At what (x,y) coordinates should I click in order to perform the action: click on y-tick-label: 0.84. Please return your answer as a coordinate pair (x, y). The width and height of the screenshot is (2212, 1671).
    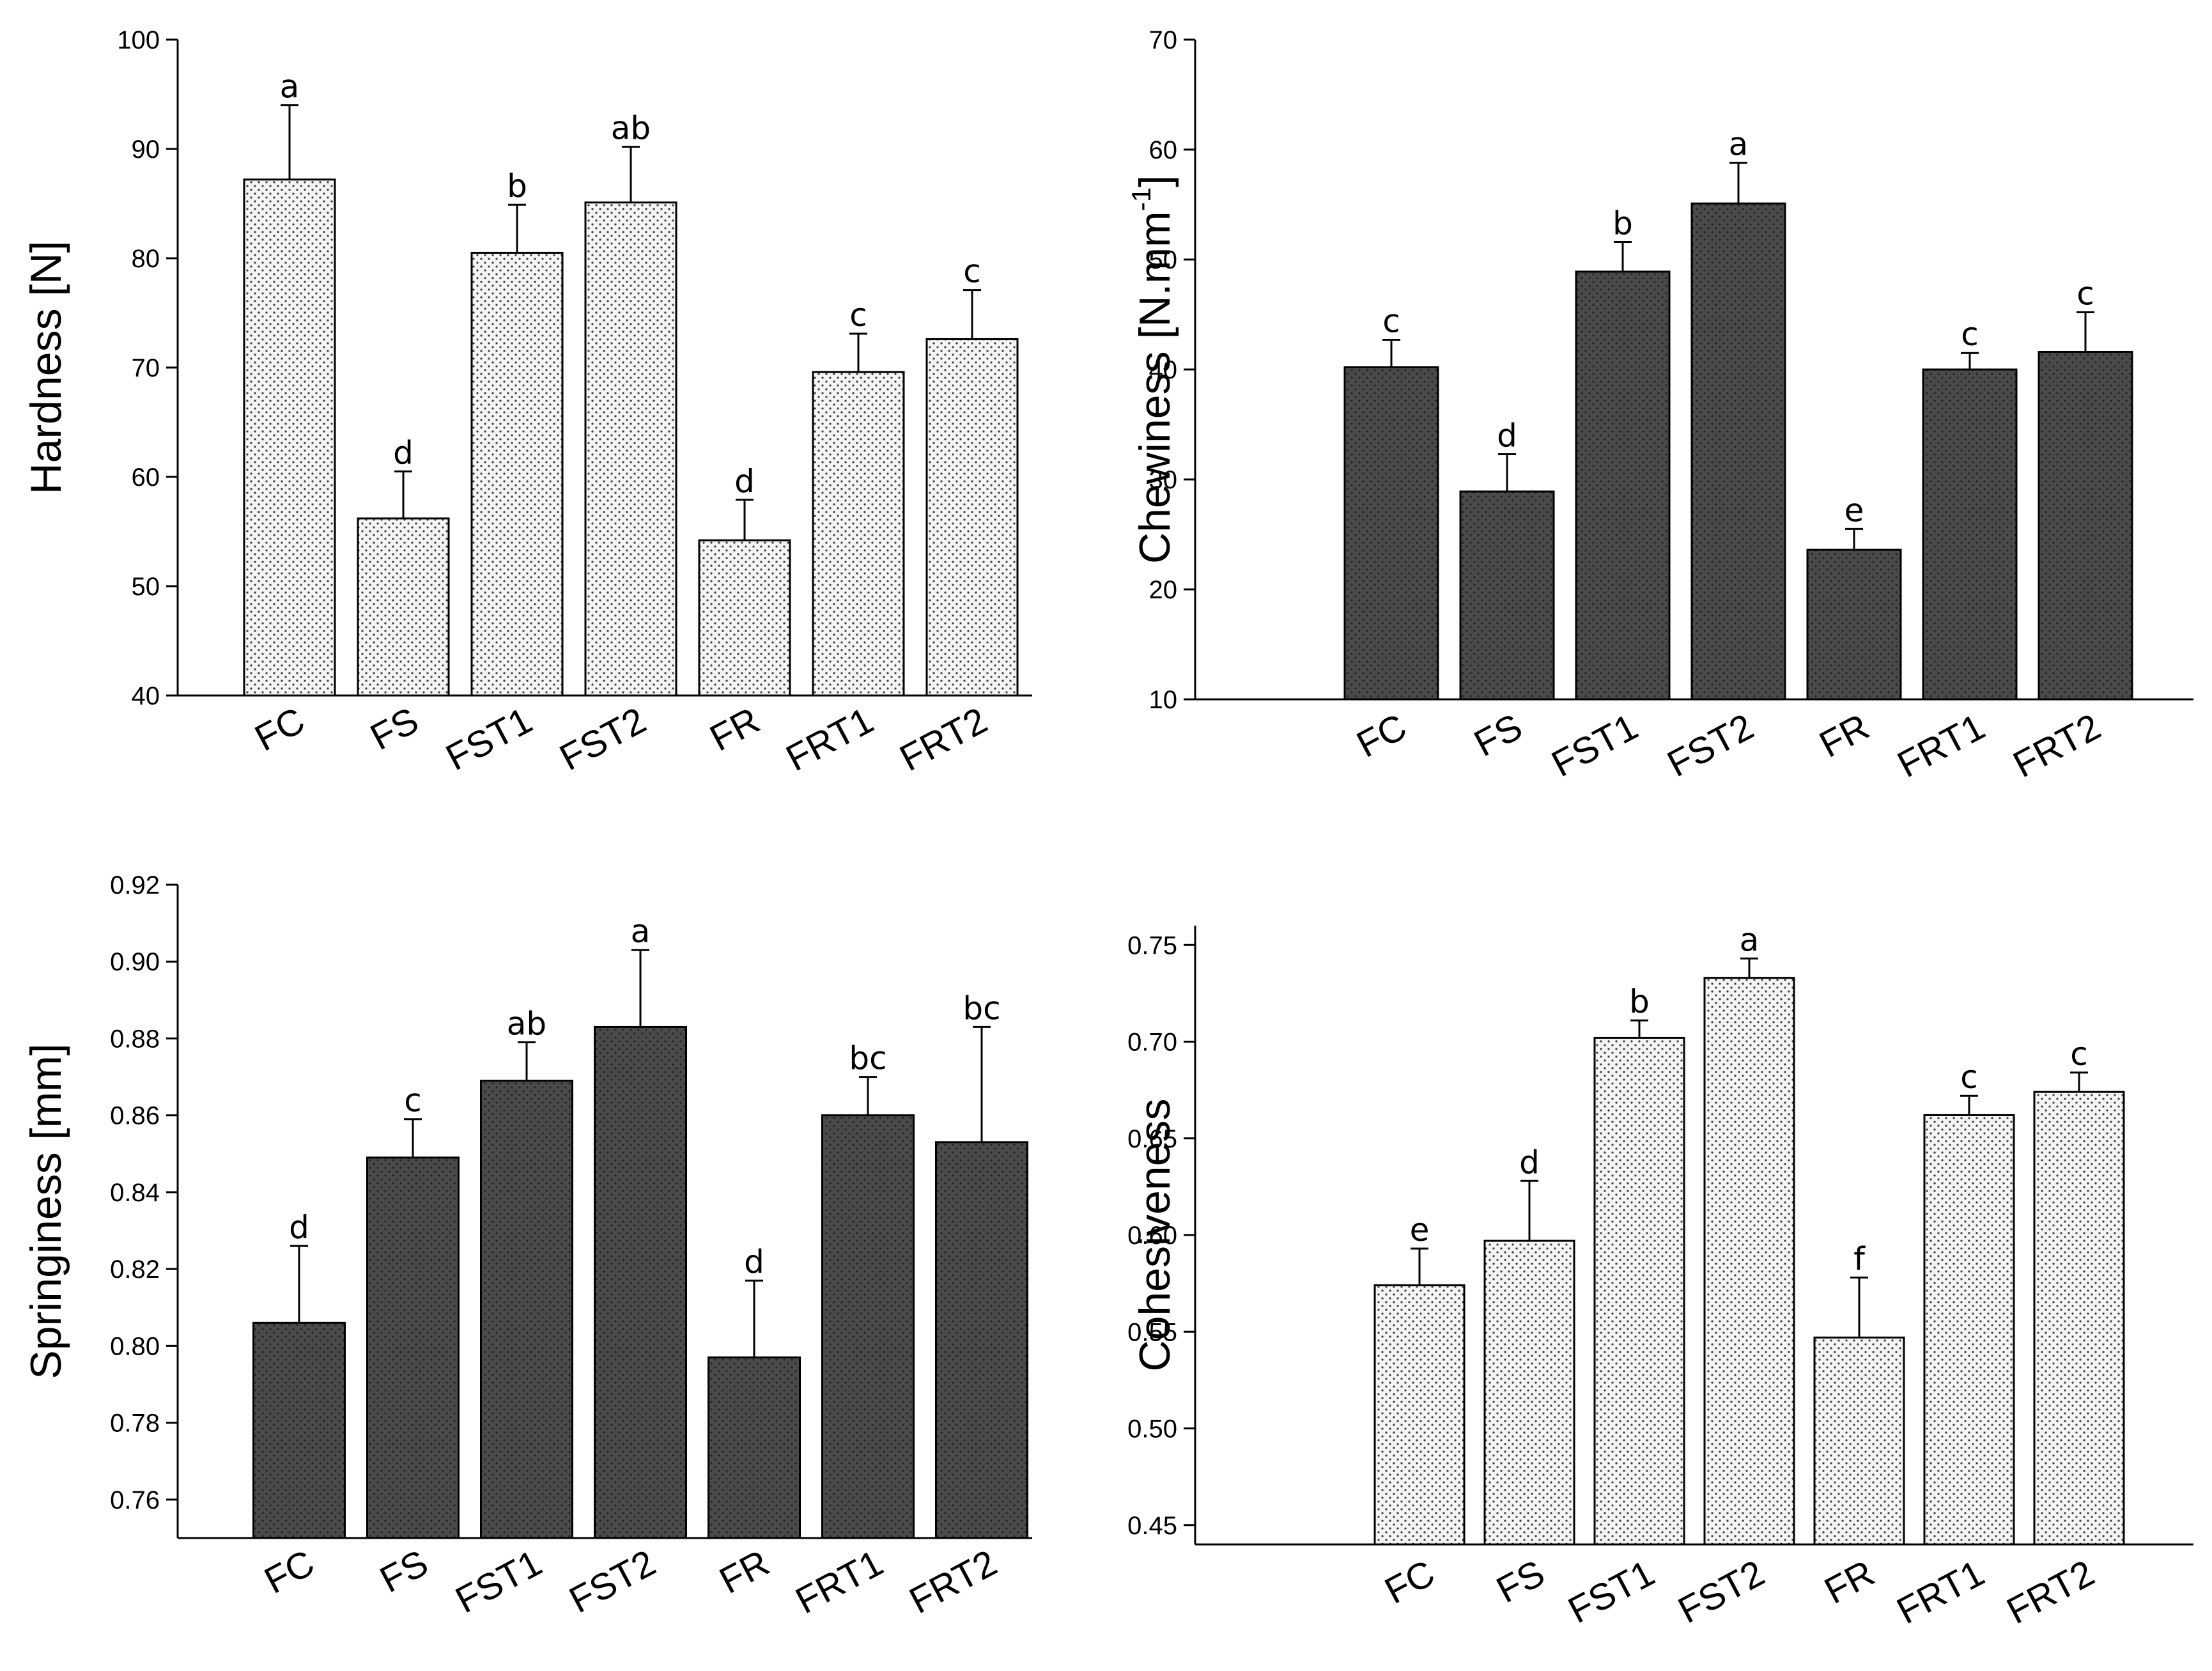
    Looking at the image, I should click on (135, 1193).